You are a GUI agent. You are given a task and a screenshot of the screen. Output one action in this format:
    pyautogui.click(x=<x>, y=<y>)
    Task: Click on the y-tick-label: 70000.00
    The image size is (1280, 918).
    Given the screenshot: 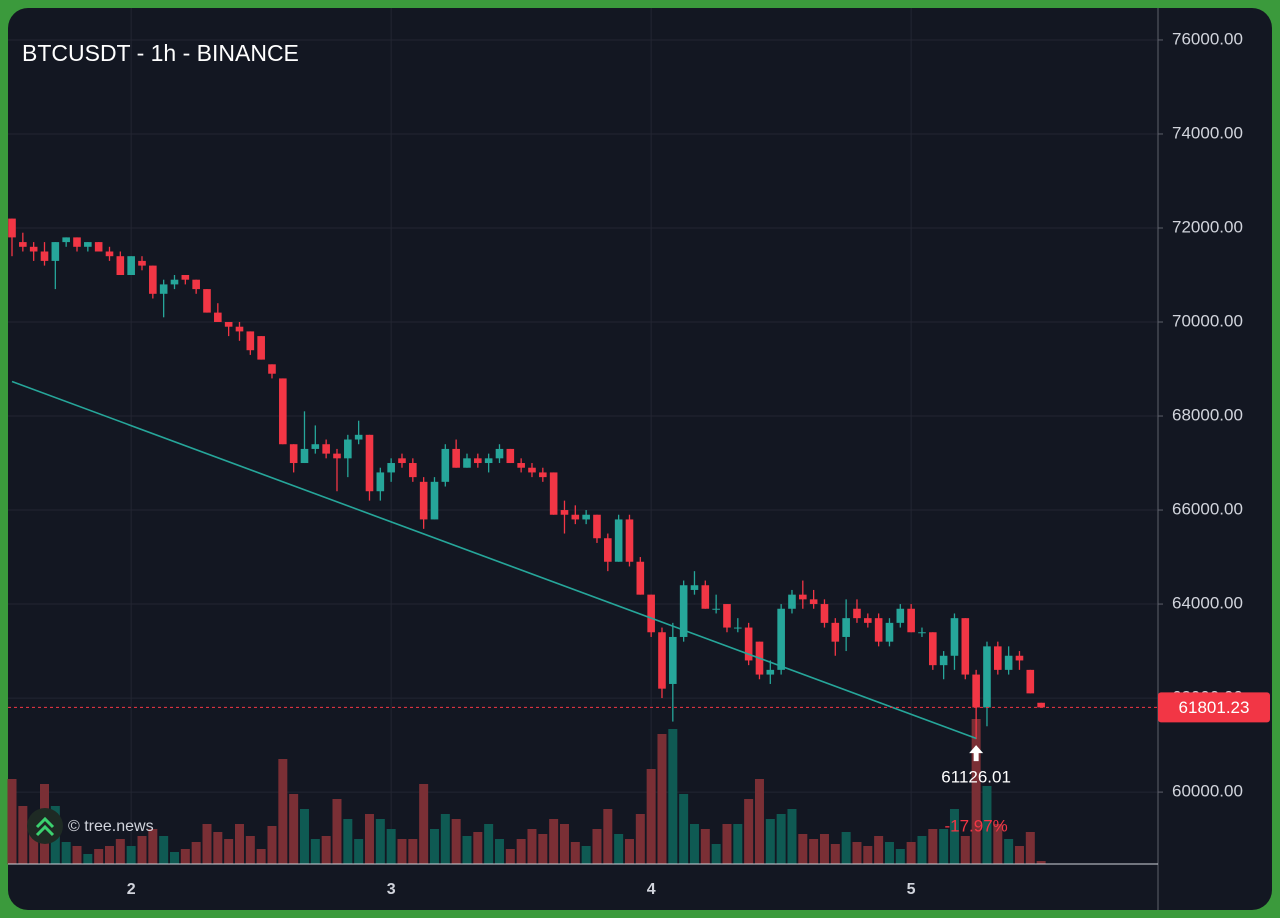 What is the action you would take?
    pyautogui.click(x=1207, y=320)
    